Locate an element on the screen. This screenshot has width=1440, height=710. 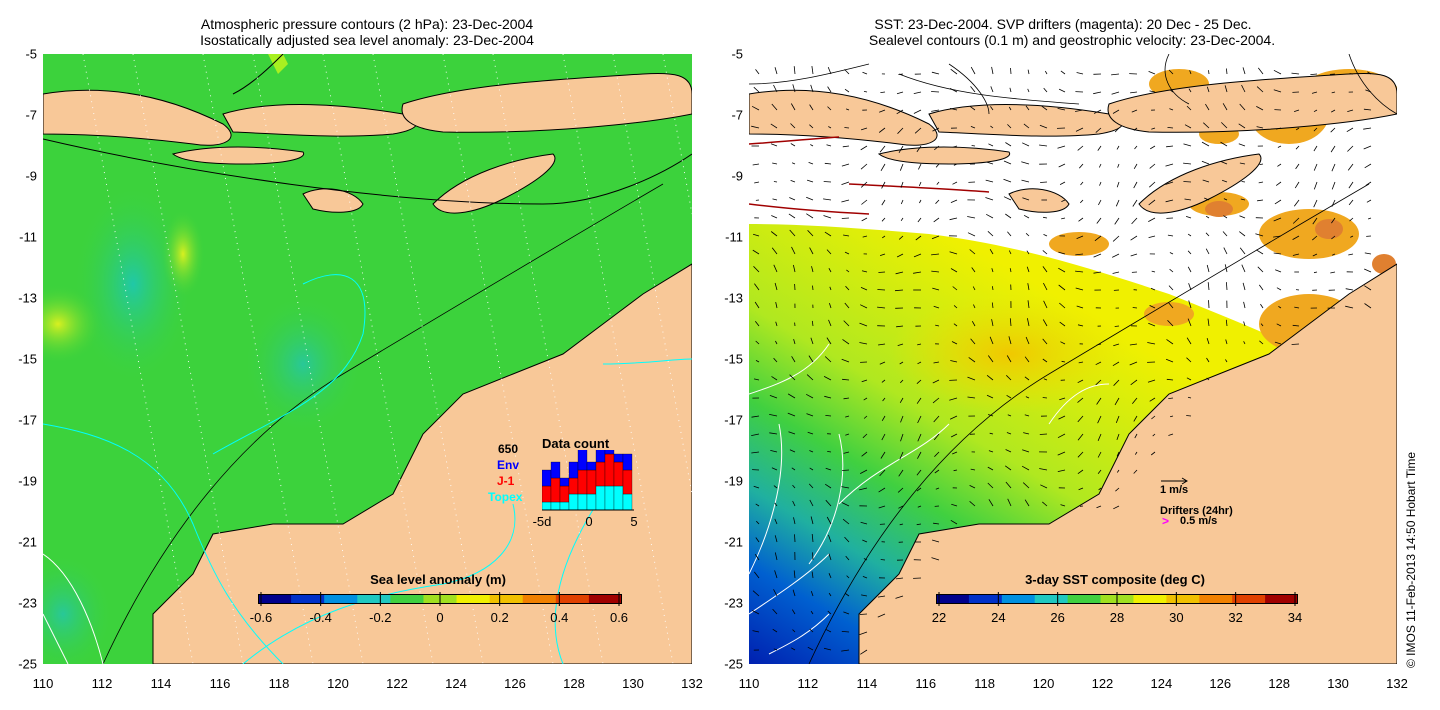
data-count-bar-j1 is located at coordinates (547, 494).